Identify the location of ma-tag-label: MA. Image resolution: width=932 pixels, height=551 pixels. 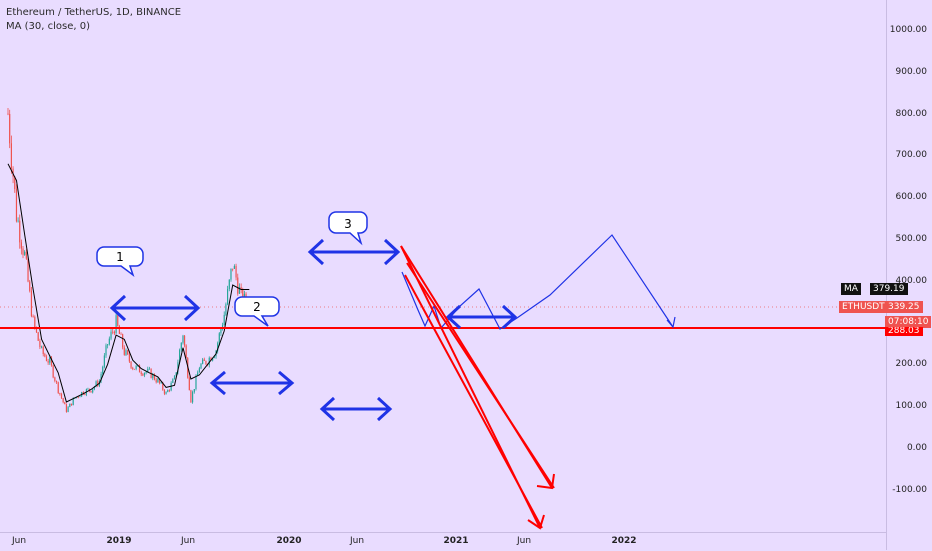
(851, 289).